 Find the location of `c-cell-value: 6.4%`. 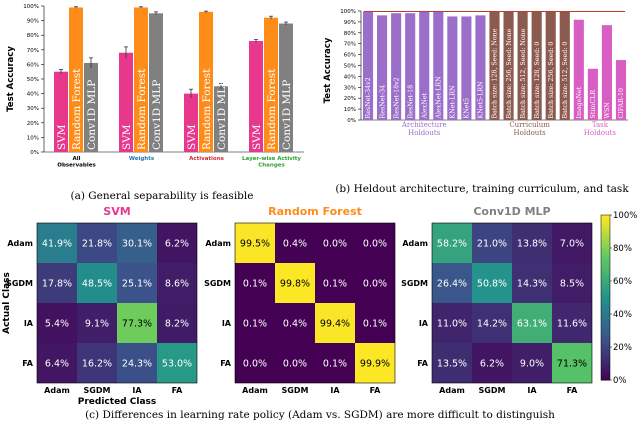

c-cell-value: 6.4% is located at coordinates (57, 364).